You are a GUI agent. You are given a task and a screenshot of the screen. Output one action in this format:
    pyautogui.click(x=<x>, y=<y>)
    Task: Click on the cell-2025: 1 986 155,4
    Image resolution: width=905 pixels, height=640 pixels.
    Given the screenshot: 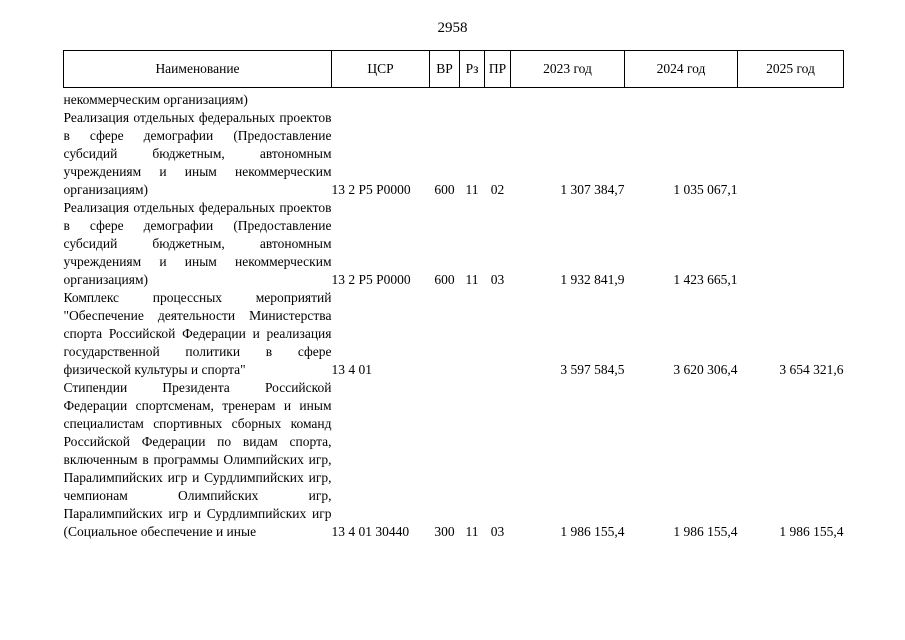 What is the action you would take?
    pyautogui.click(x=811, y=531)
    